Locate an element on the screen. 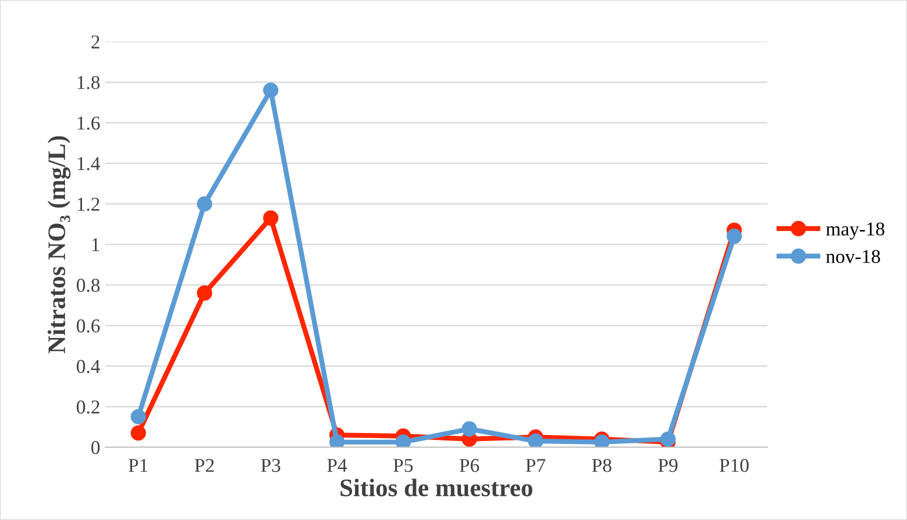 This screenshot has width=907, height=520. x-axis-title: Sitios de muestreo is located at coordinates (436, 487).